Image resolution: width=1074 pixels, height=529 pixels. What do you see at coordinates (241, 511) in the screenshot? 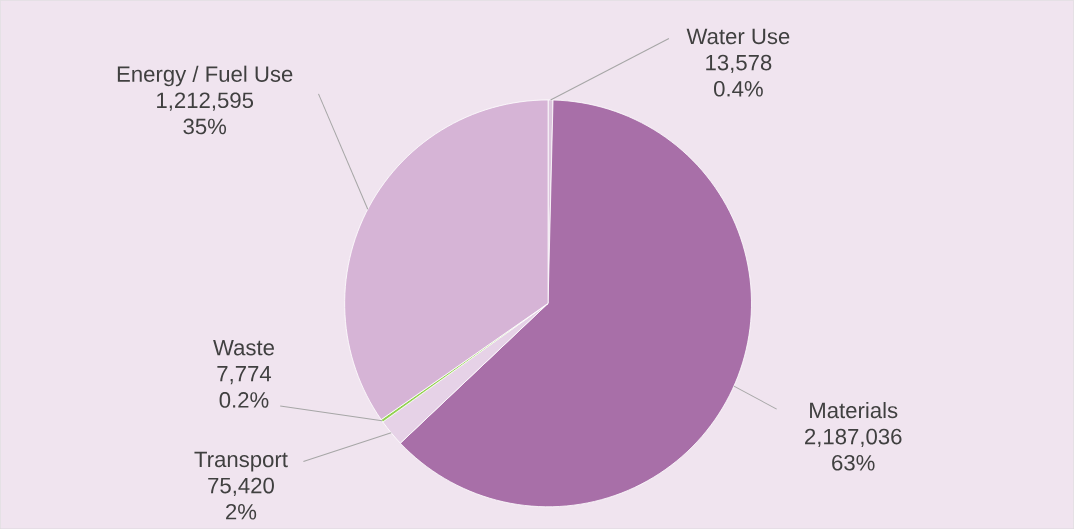
I see `text: 2%` at bounding box center [241, 511].